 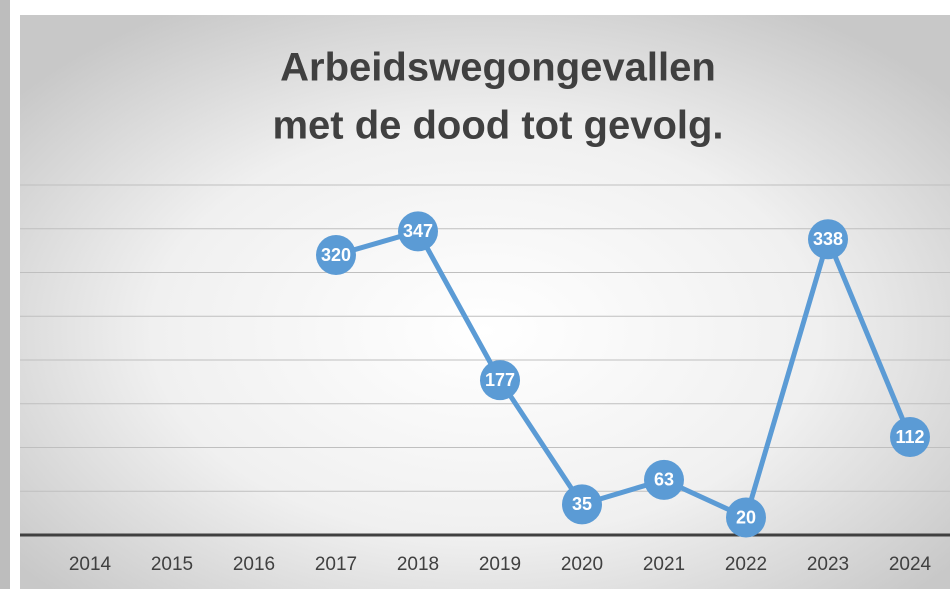 I want to click on x-tick-label: 2020, so click(x=582, y=564).